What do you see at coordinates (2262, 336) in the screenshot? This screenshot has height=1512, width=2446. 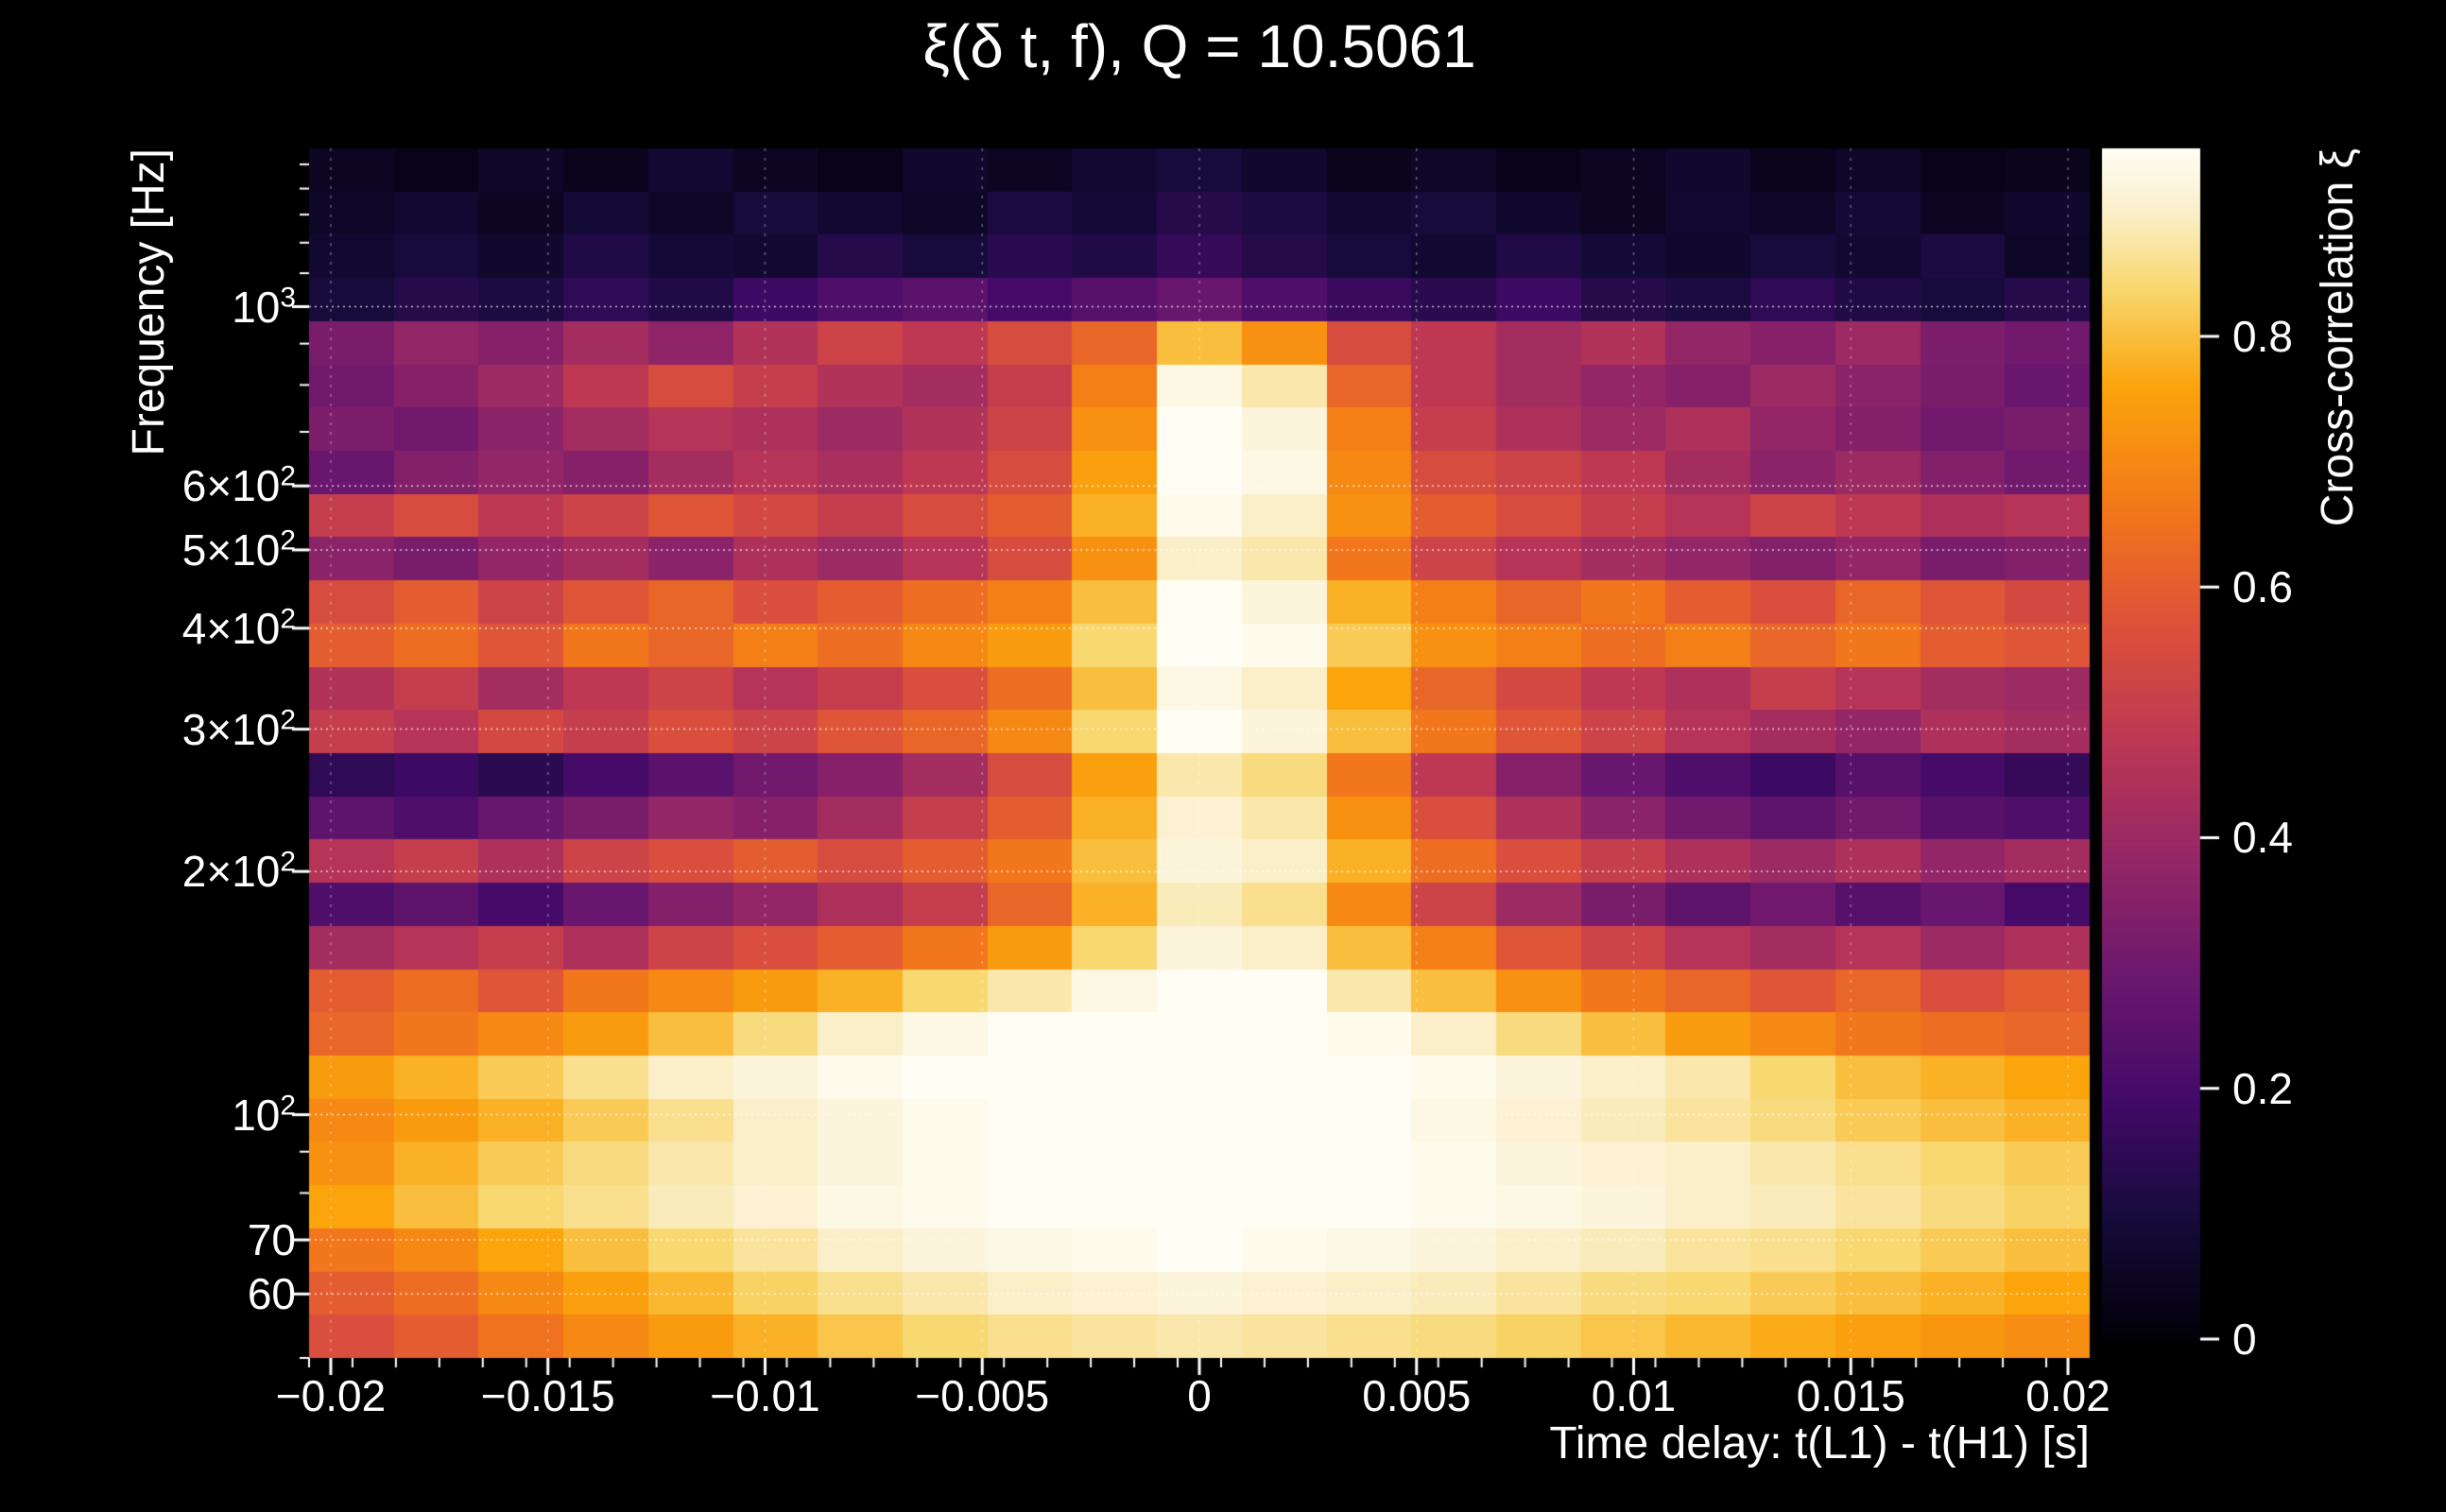 I see `colorbar-tick-label: 0.8` at bounding box center [2262, 336].